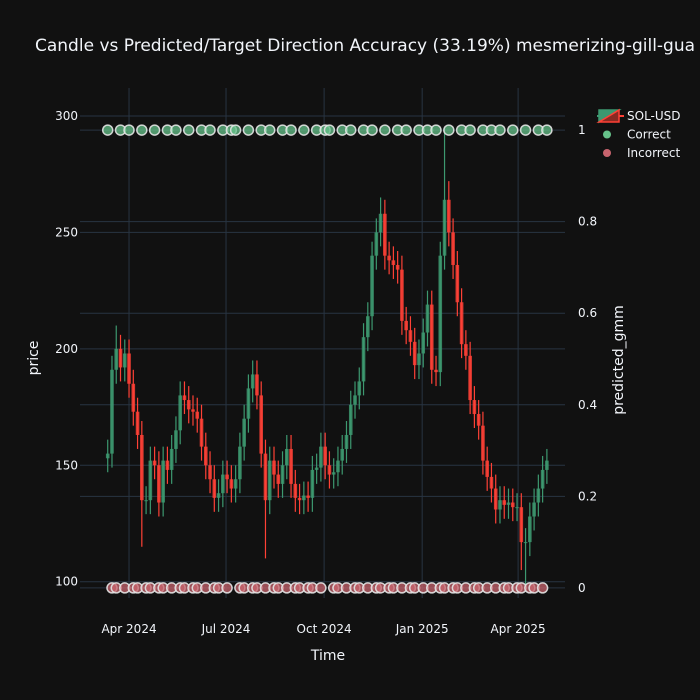 The height and width of the screenshot is (700, 700). Describe the element at coordinates (649, 135) in the screenshot. I see `legend-label: Correct` at that location.